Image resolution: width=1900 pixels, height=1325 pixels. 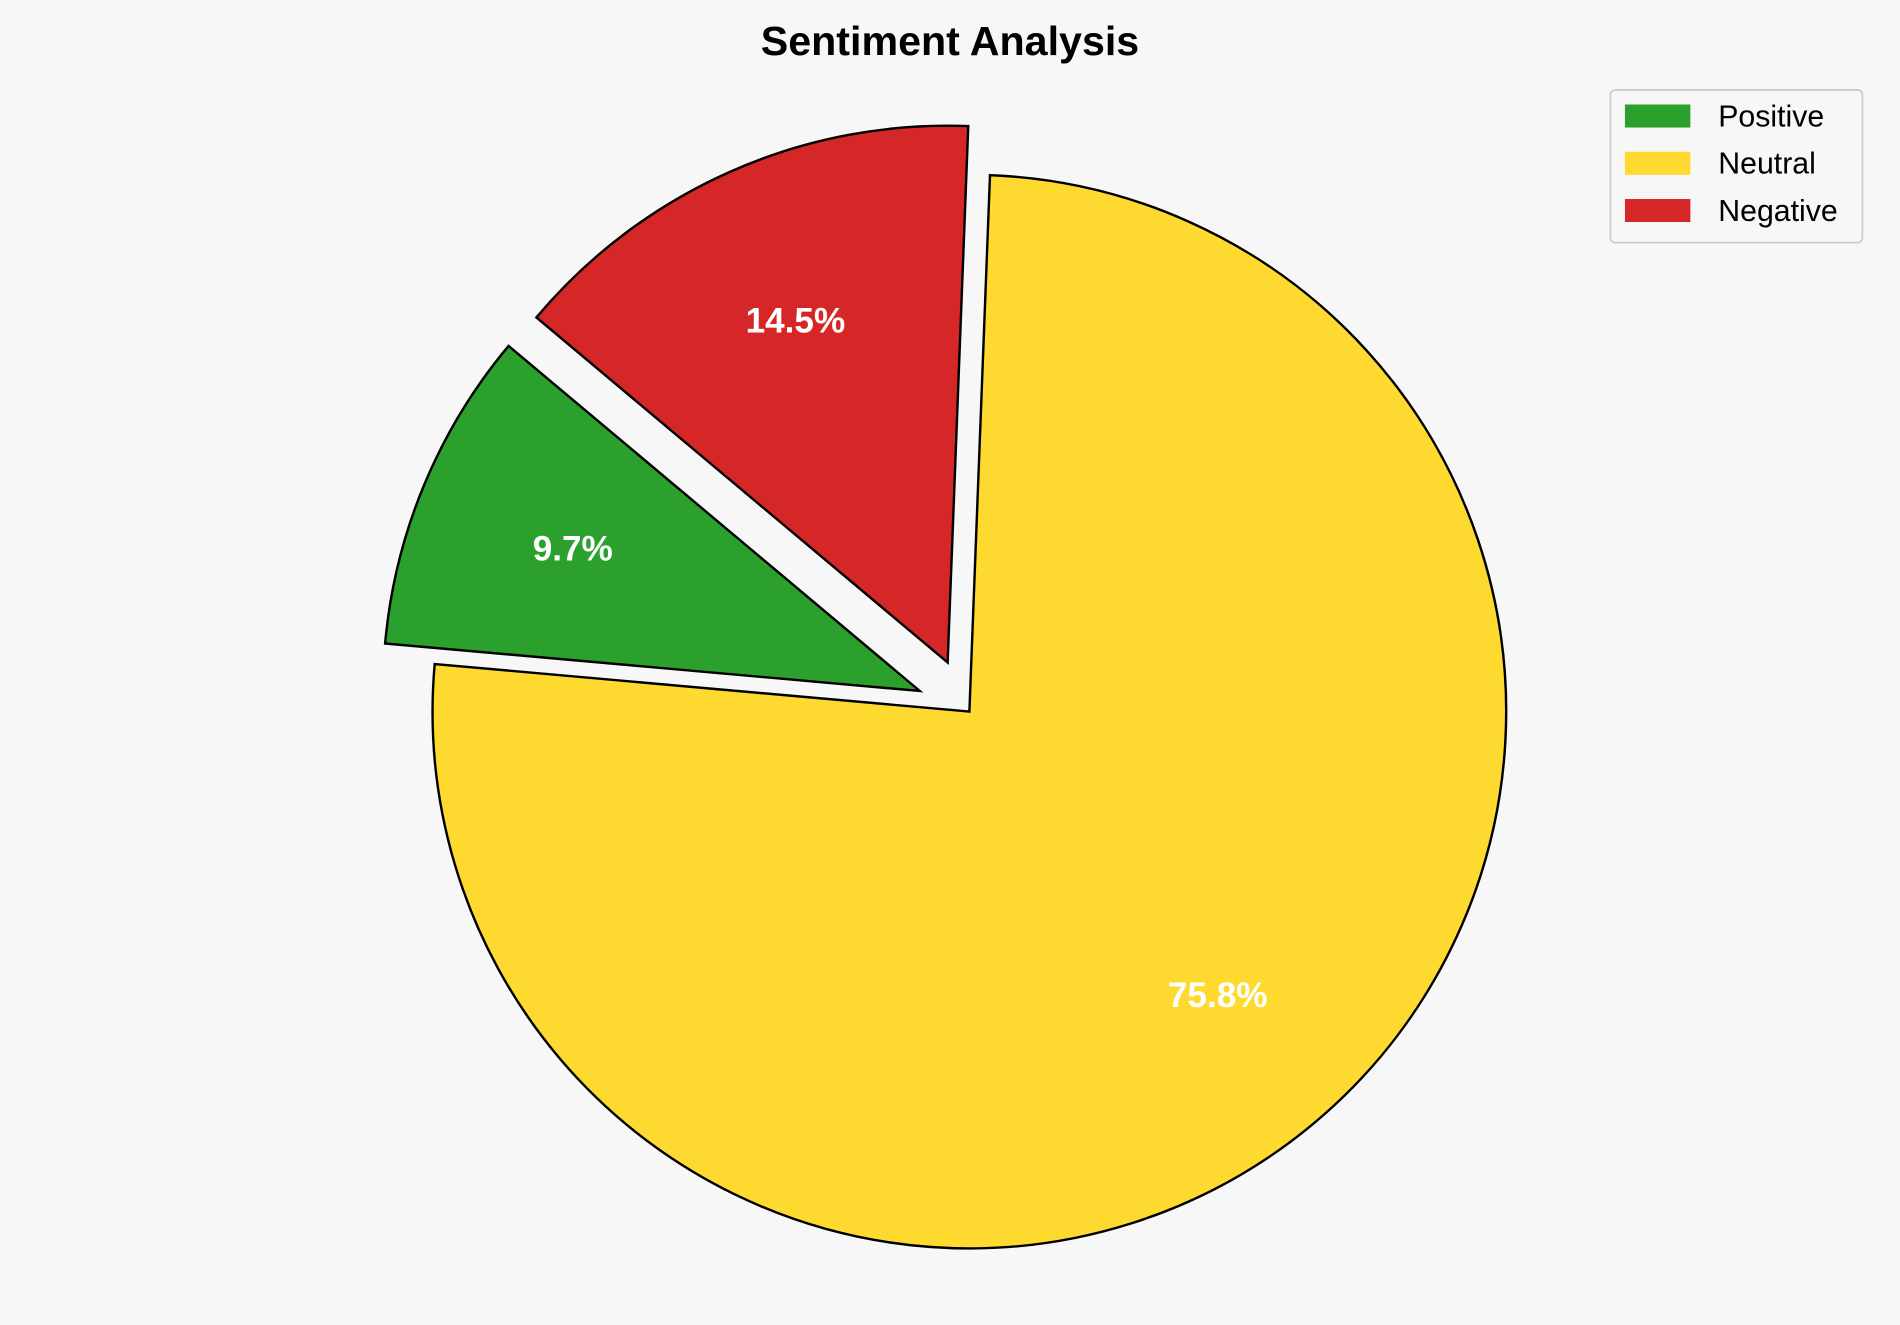 What do you see at coordinates (1657, 116) in the screenshot?
I see `legend-swatch-positive` at bounding box center [1657, 116].